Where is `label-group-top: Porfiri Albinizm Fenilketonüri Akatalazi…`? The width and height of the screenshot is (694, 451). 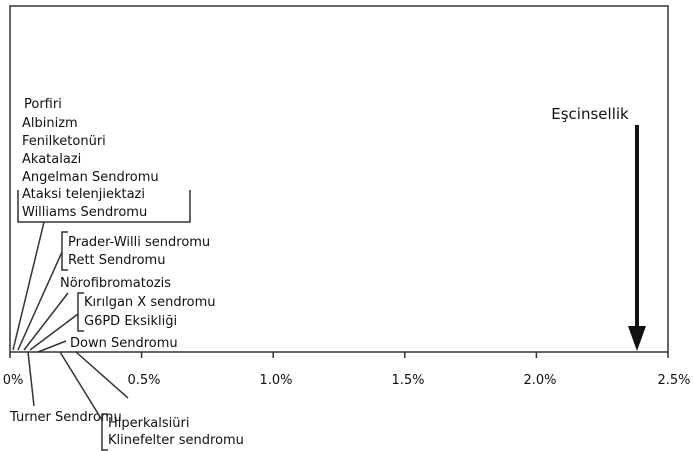 label-group-top: Porfiri Albinizm Fenilketonüri Akatalazi… is located at coordinates (101, 224).